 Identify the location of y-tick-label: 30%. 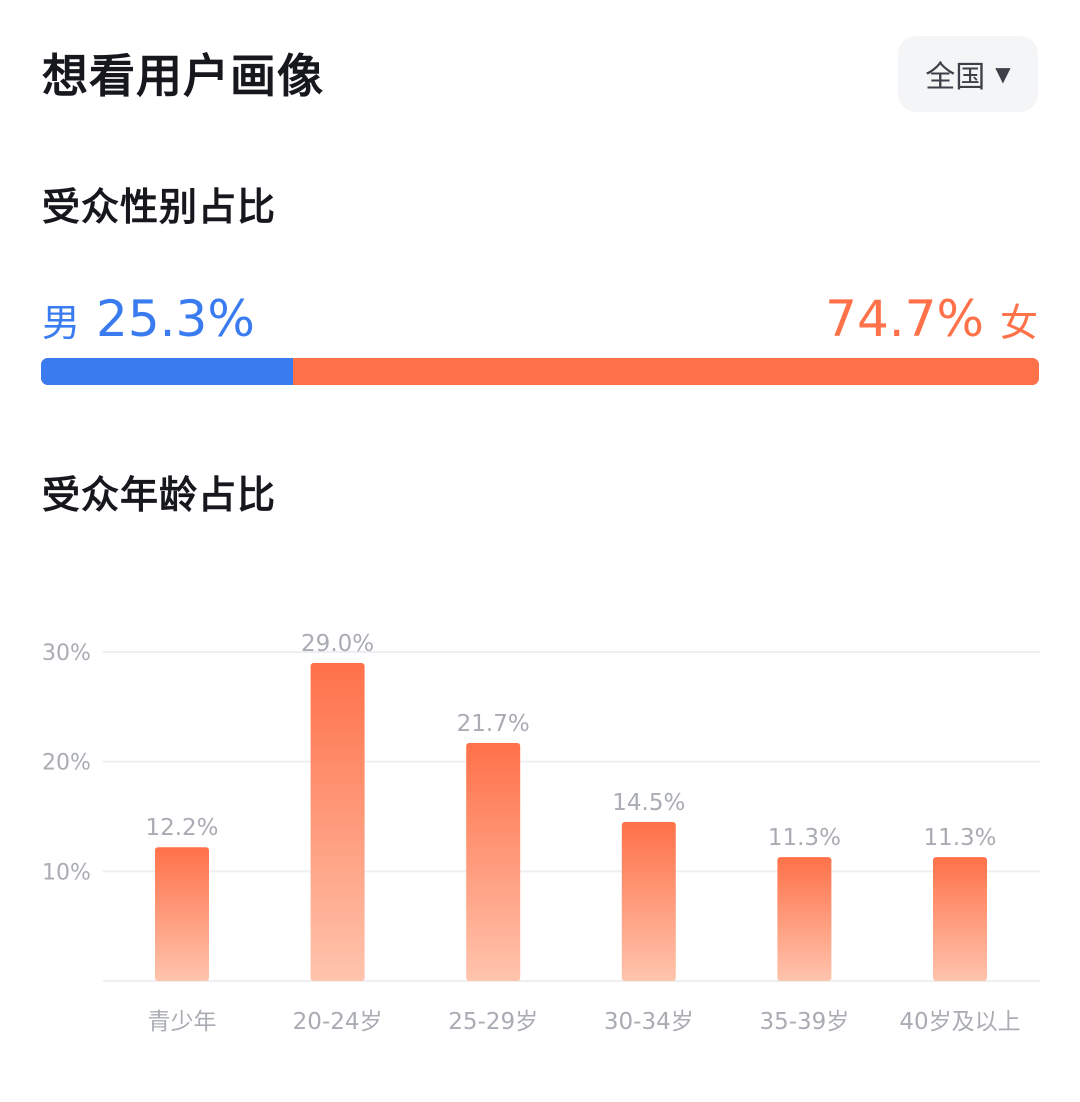
(66, 653).